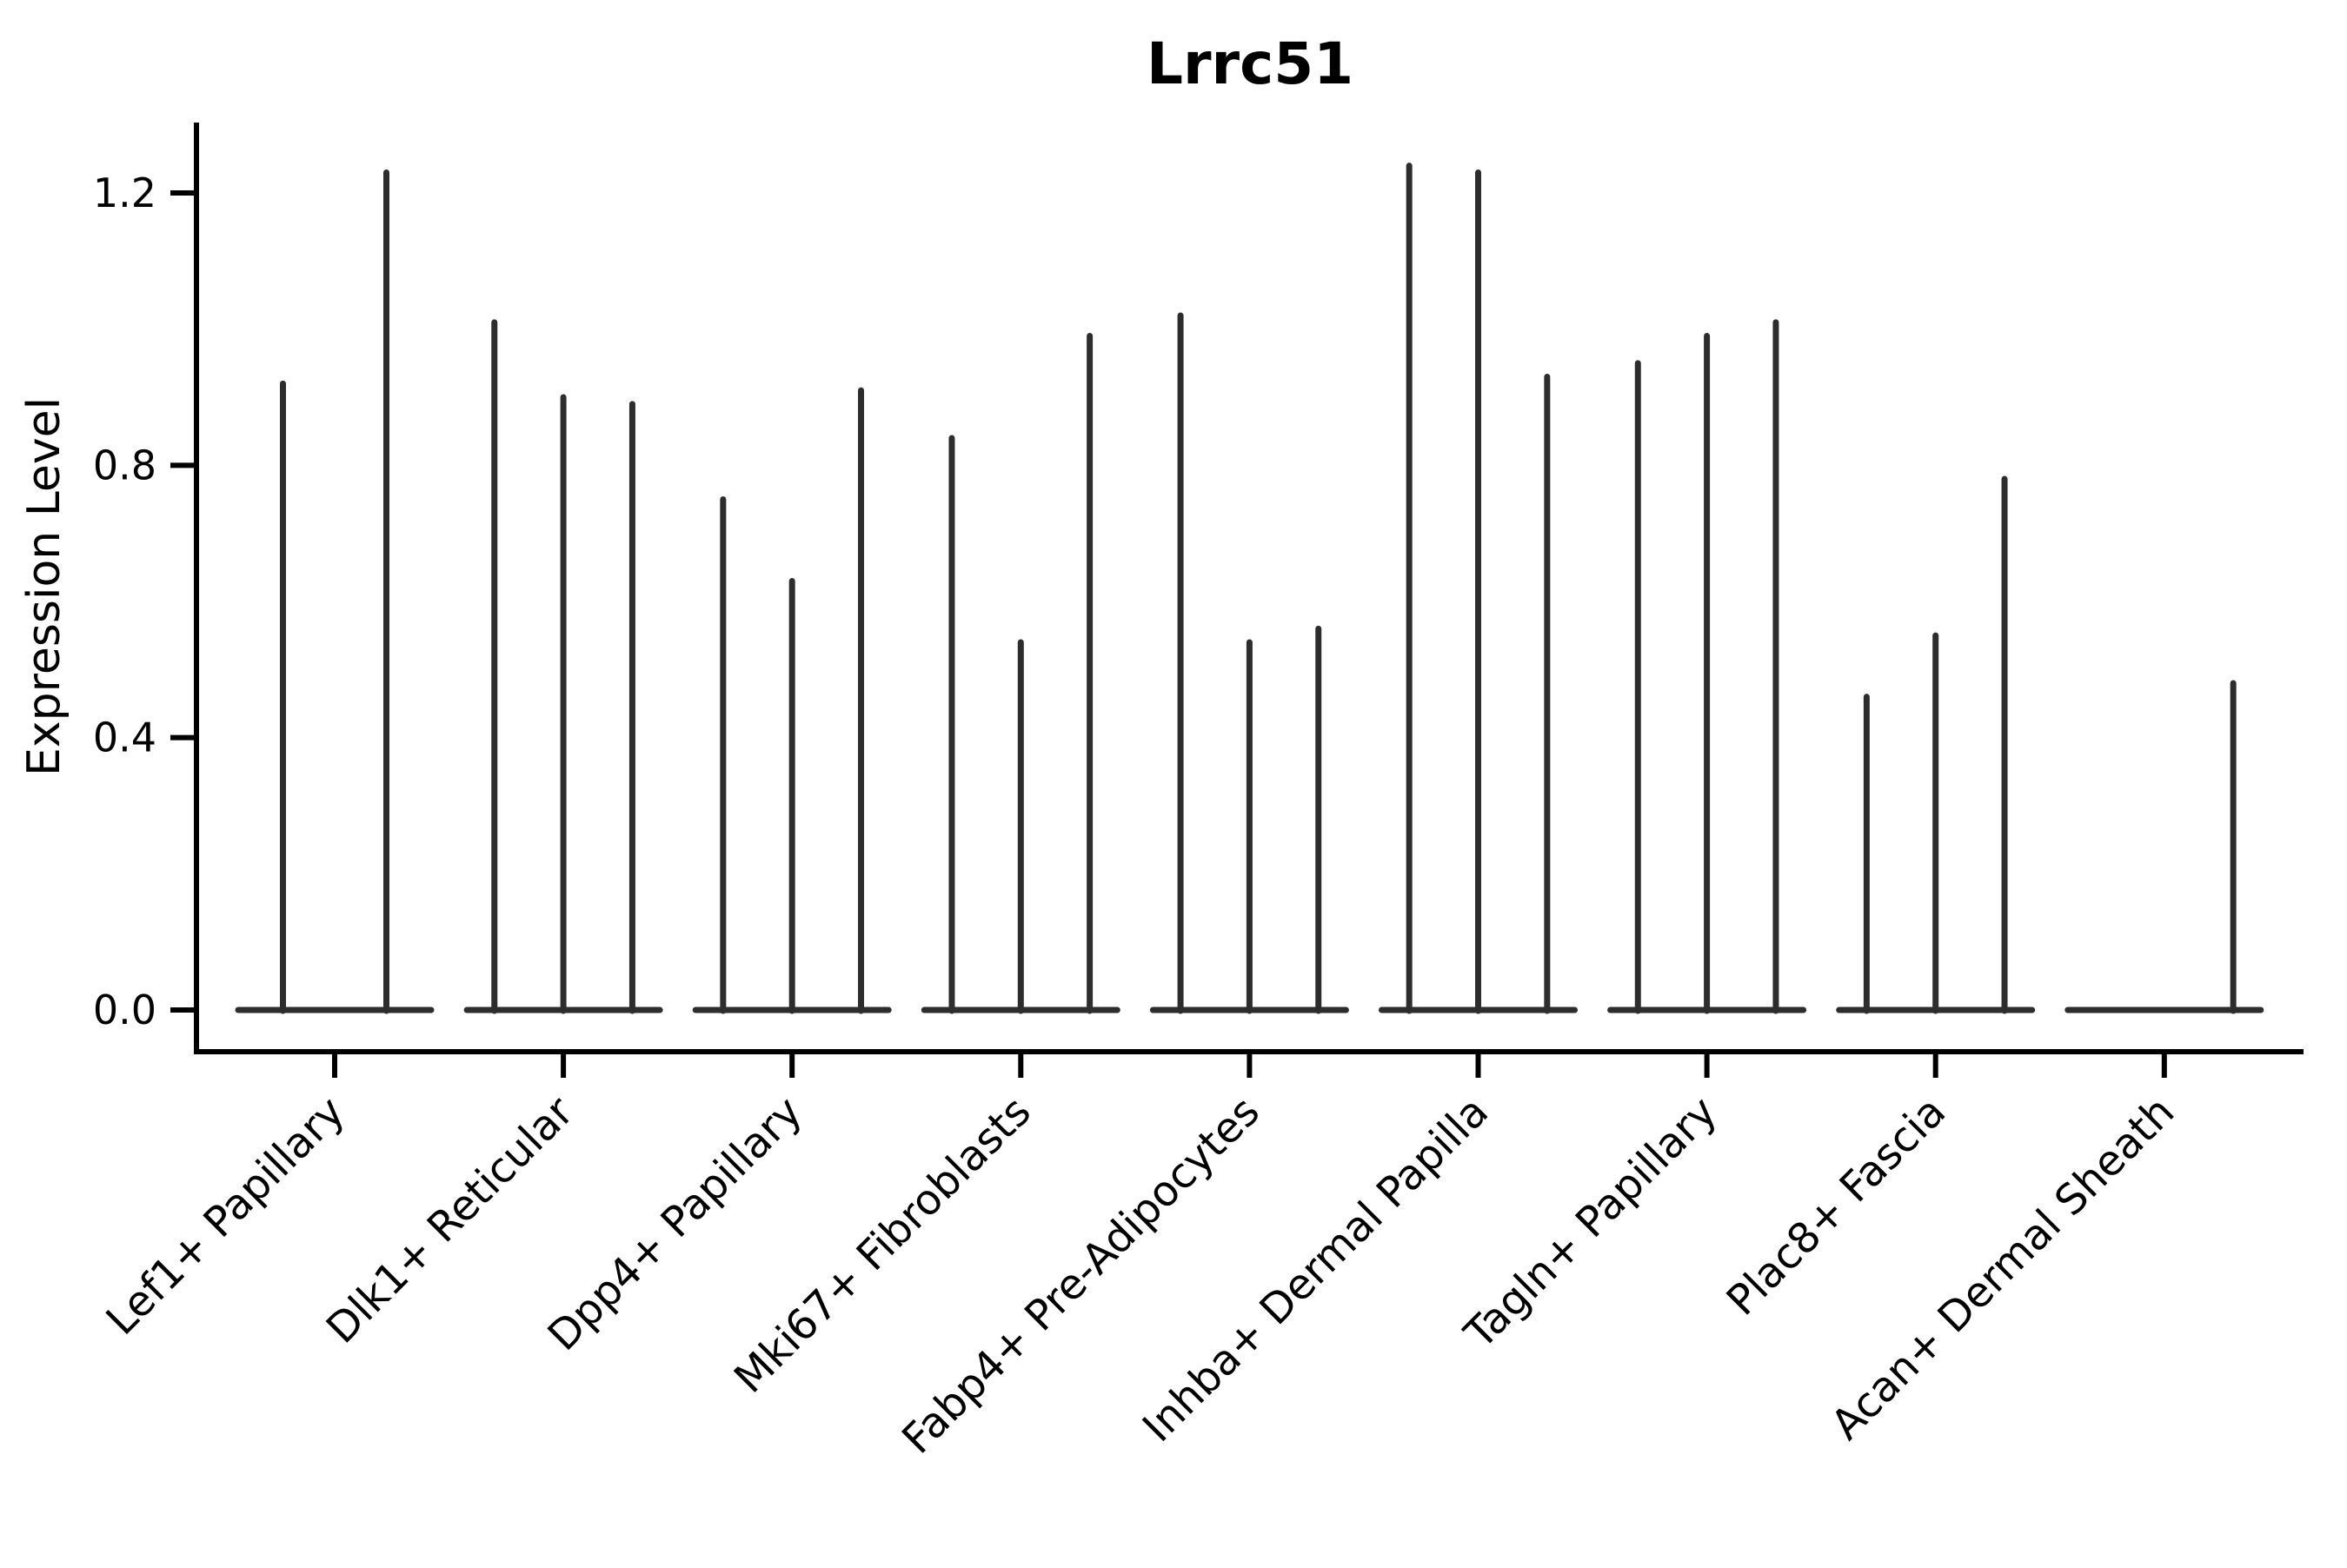 This screenshot has width=2347, height=1568. What do you see at coordinates (226, 1216) in the screenshot?
I see `x-category-label: Lef1+ Papillary` at bounding box center [226, 1216].